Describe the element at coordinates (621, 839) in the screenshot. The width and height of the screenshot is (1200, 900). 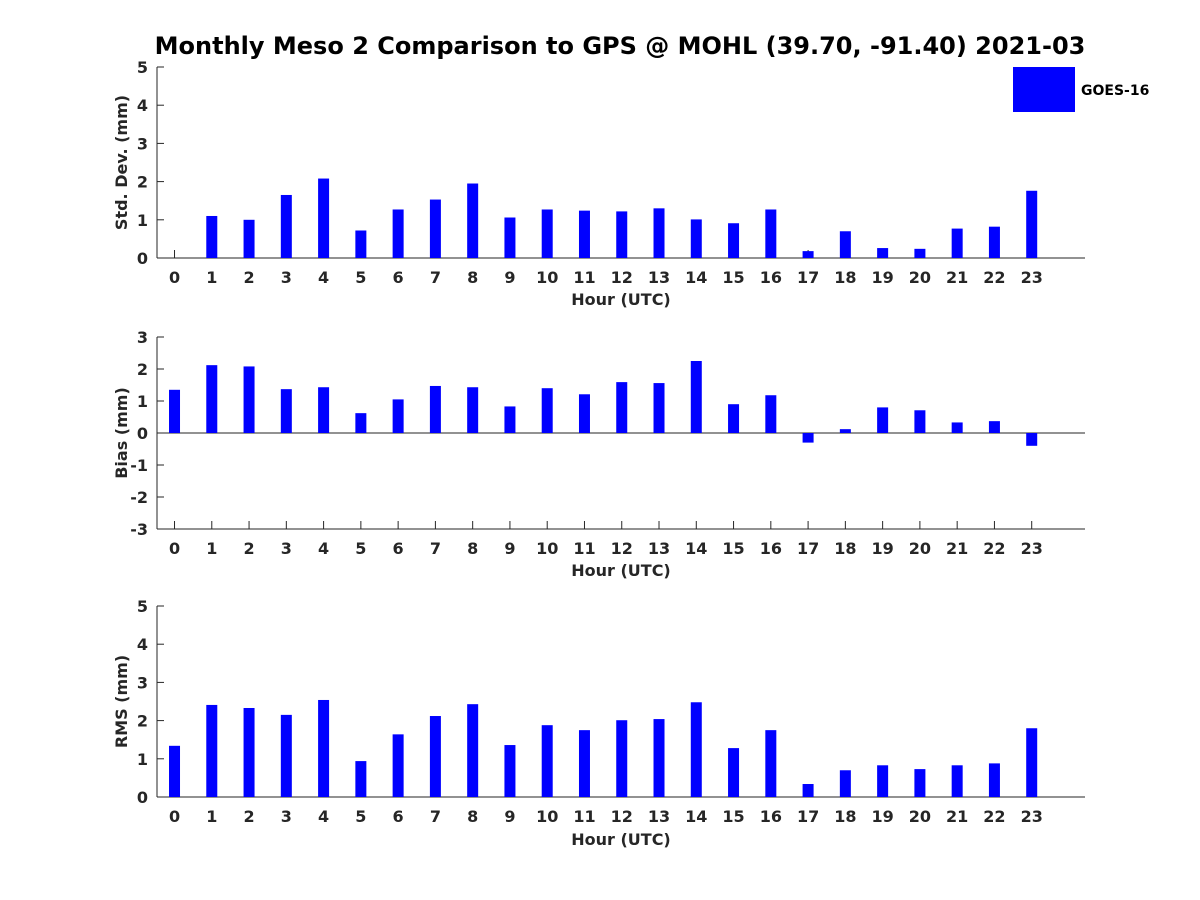
I see `rms-x-axis-label: Hour (UTC)` at that location.